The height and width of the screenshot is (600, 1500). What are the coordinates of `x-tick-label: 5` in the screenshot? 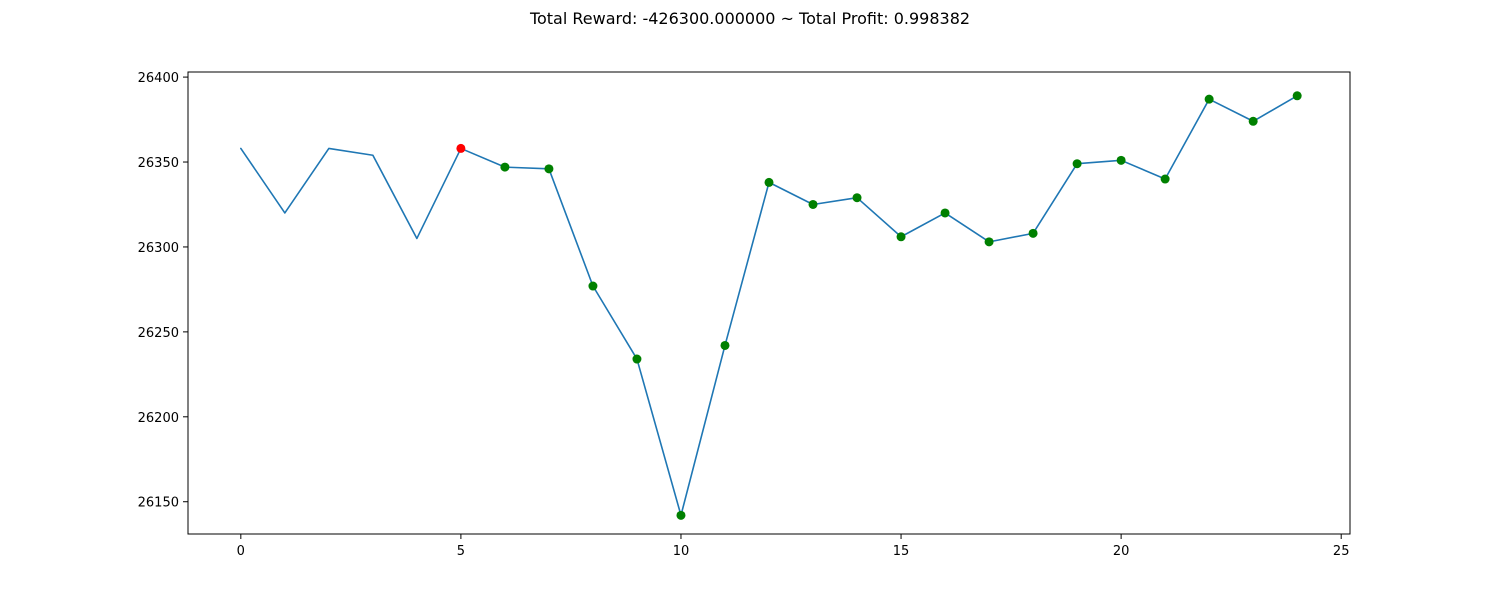 It's located at (461, 551).